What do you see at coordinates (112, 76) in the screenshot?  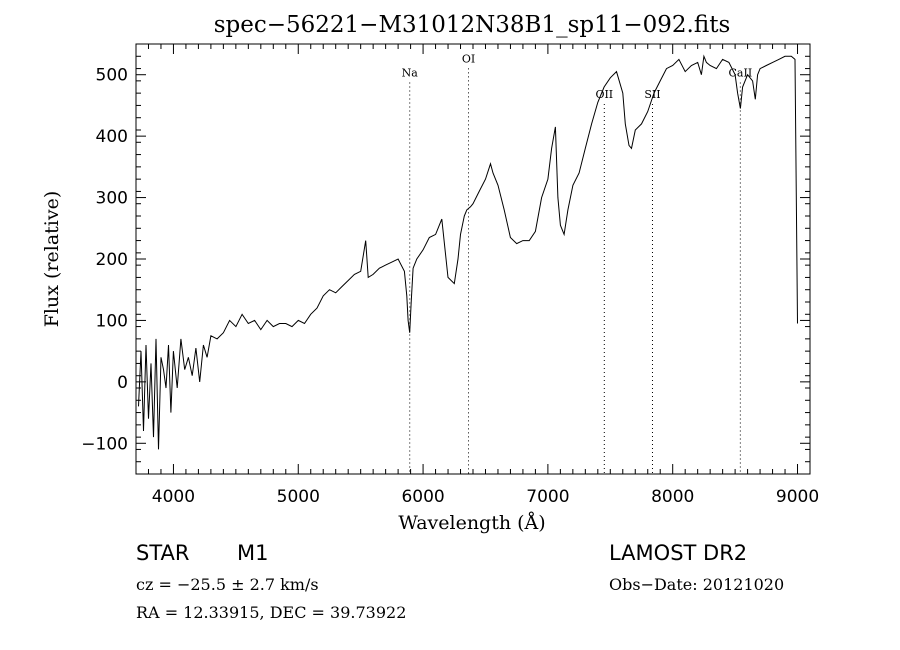 I see `y-tick-label: 500` at bounding box center [112, 76].